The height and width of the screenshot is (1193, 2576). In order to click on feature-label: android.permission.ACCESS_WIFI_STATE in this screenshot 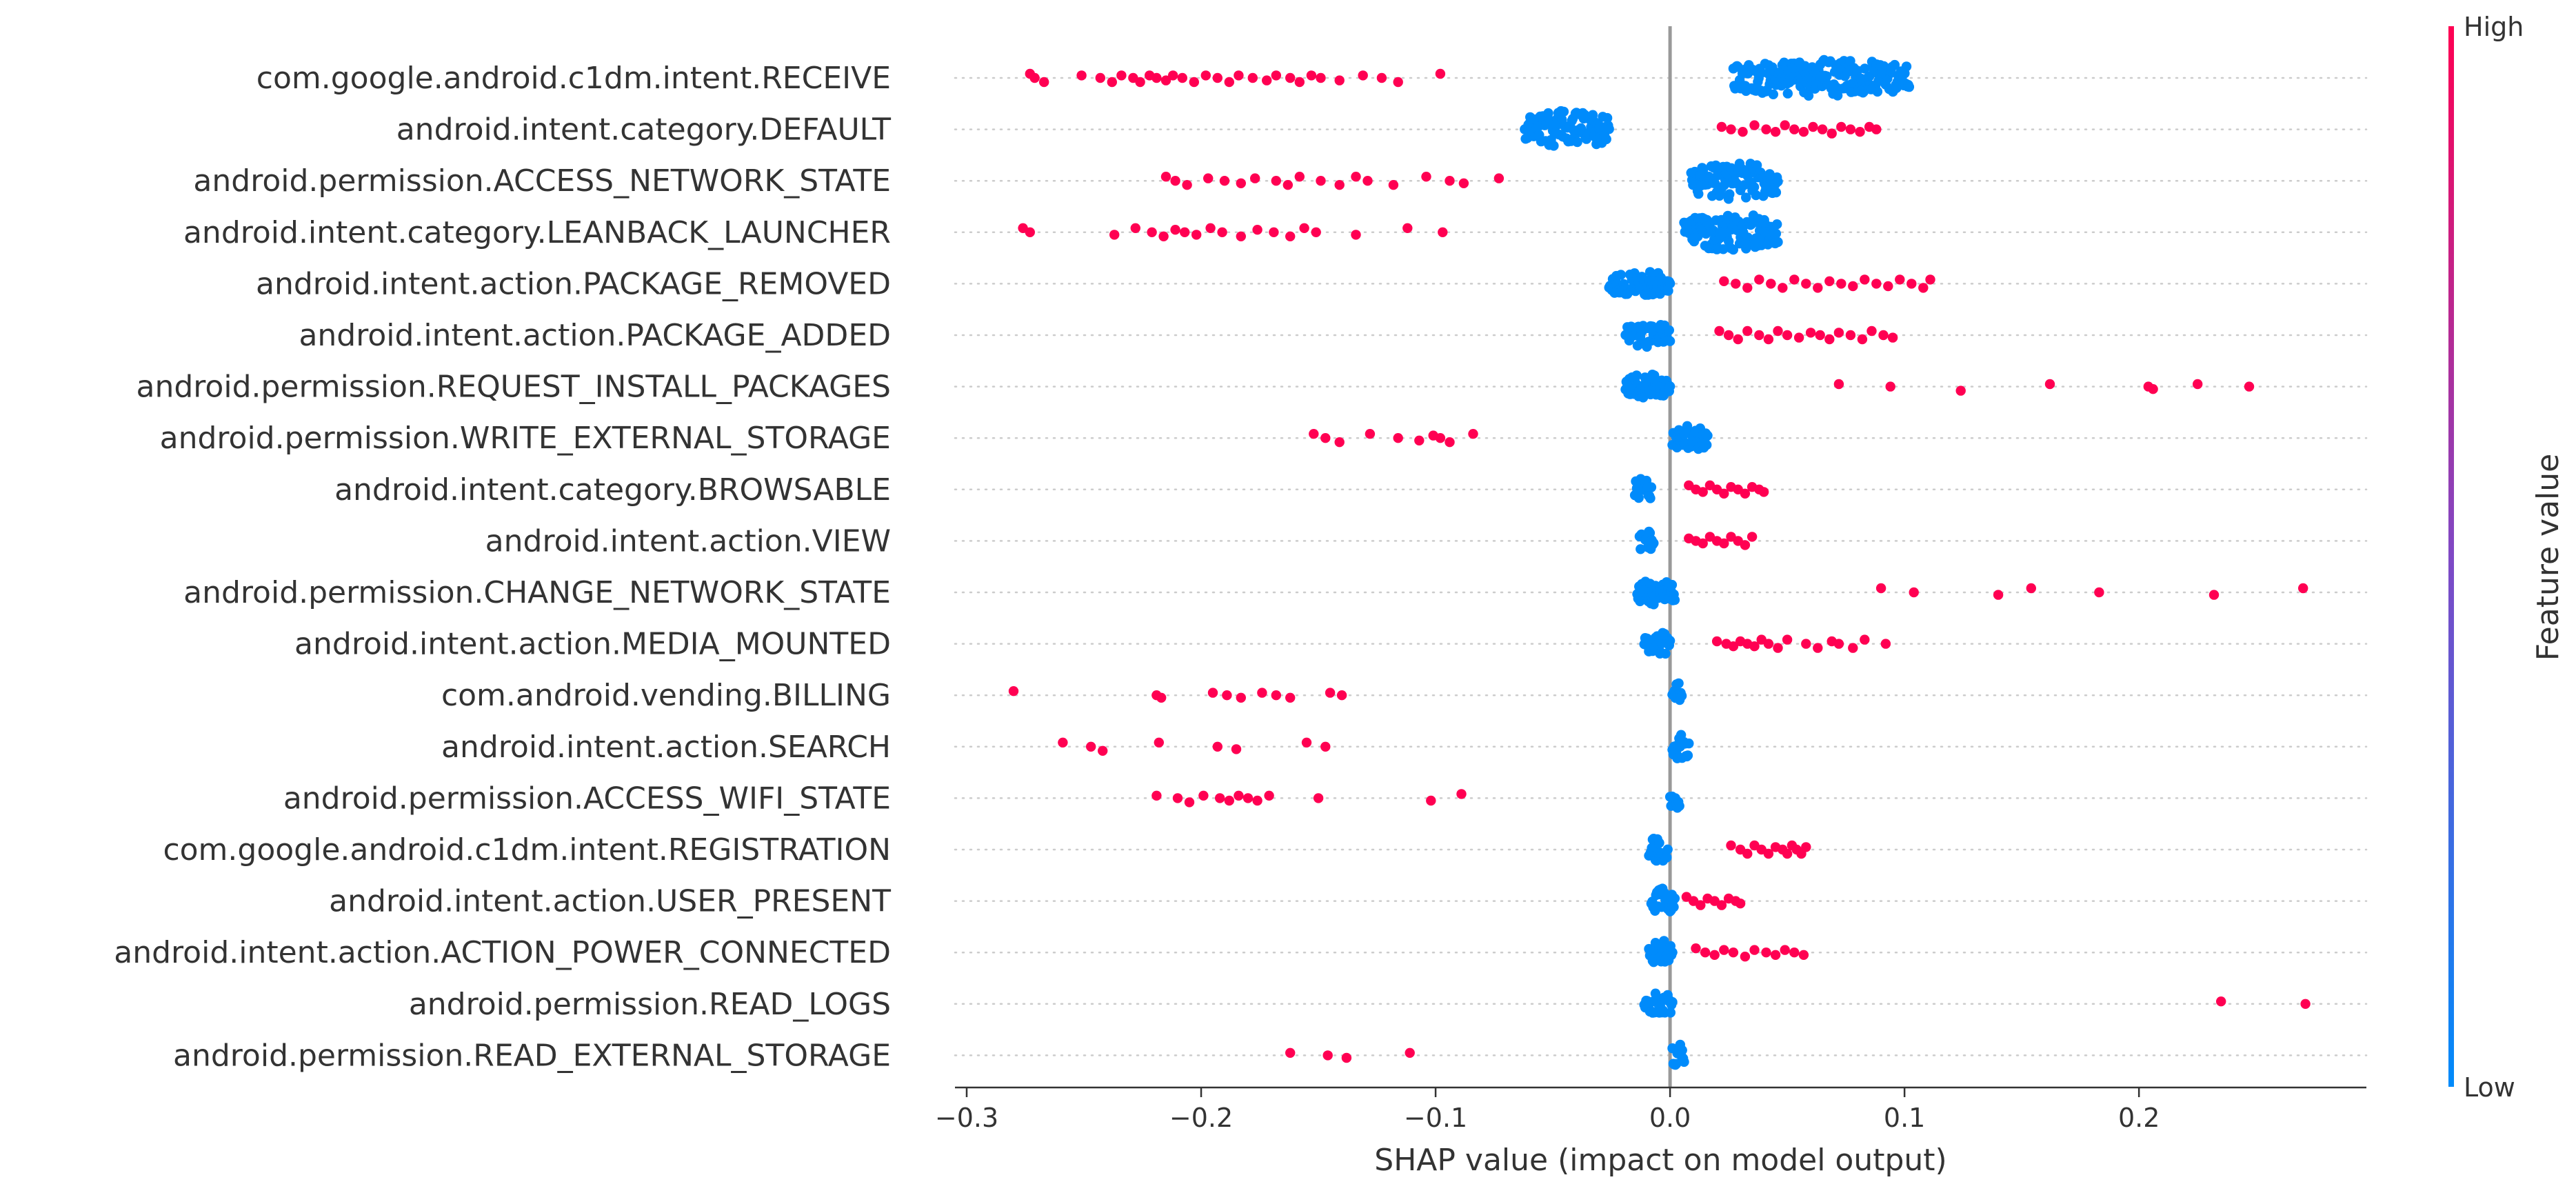, I will do `click(587, 798)`.